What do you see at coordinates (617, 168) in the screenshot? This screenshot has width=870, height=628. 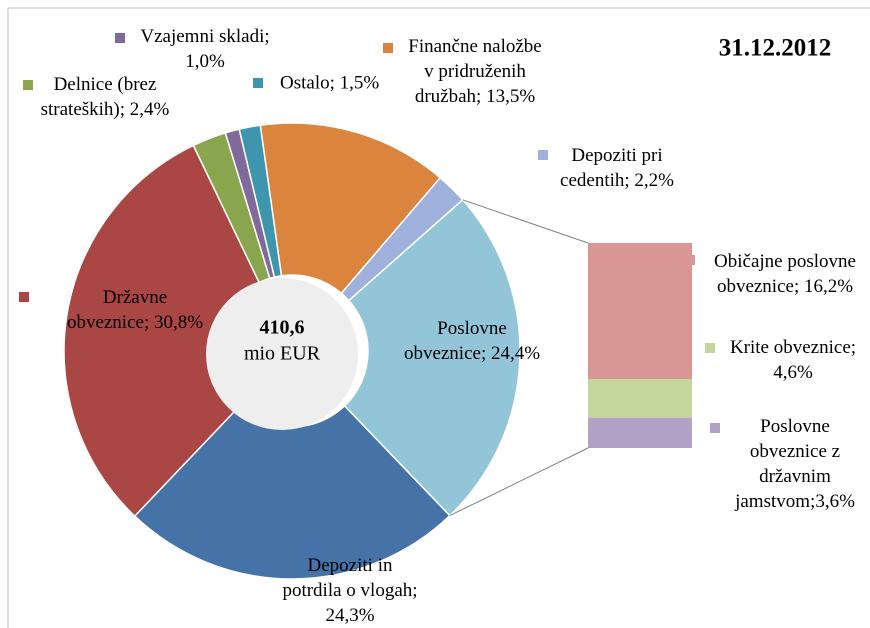 I see `slice-label: Depoziti pri cedentih; 2,2%` at bounding box center [617, 168].